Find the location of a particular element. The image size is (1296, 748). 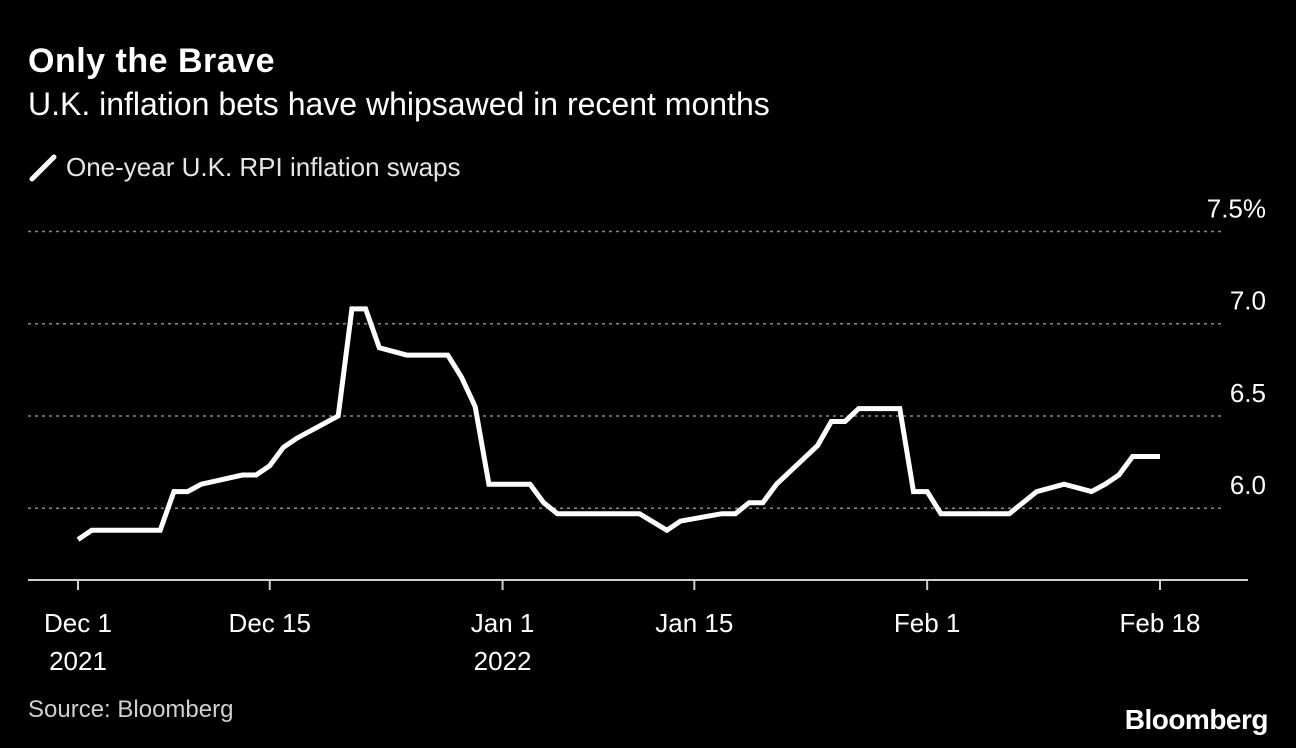

x-tick-label: Feb 1 is located at coordinates (927, 623).